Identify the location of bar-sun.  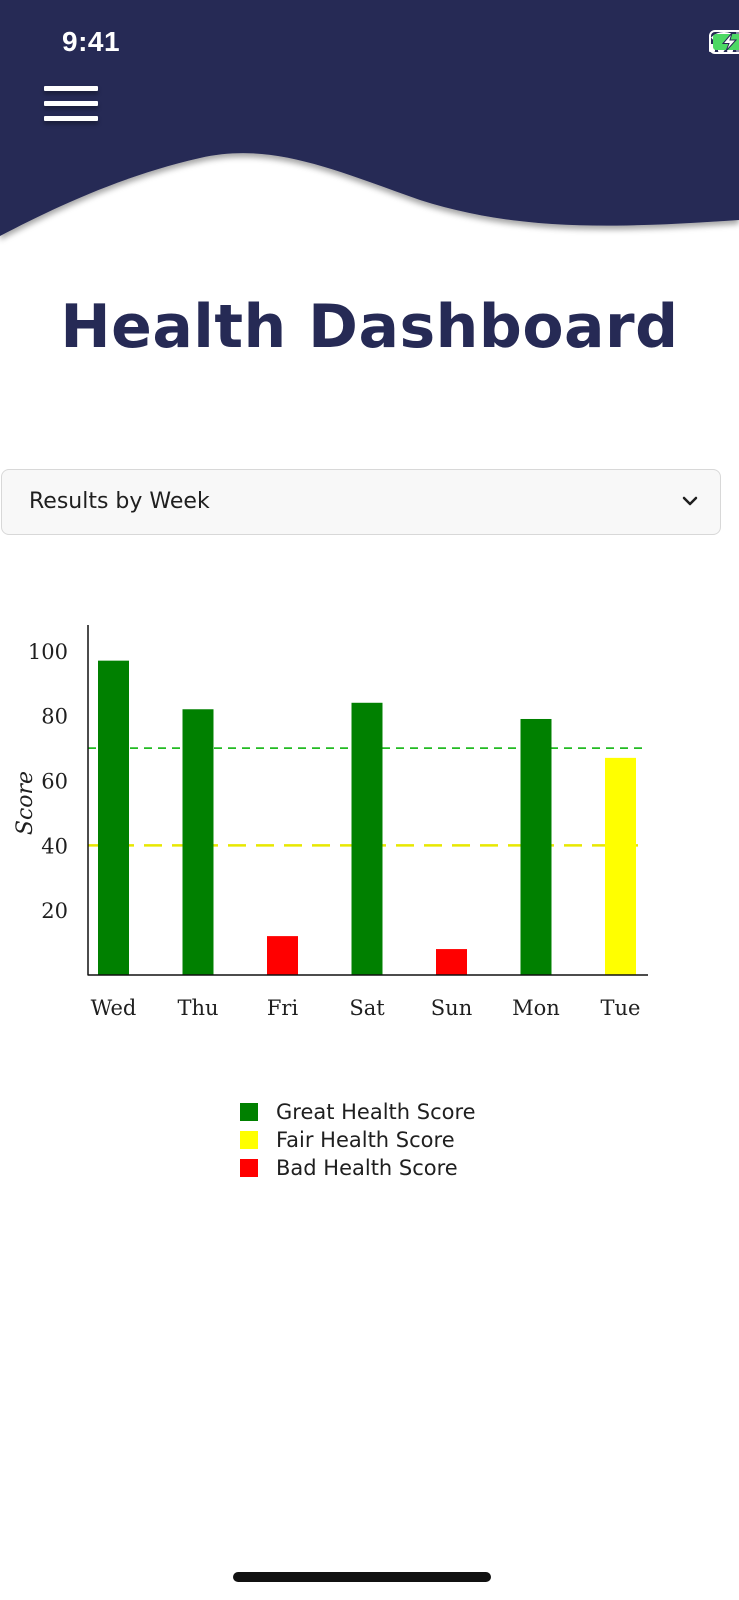
(451, 962).